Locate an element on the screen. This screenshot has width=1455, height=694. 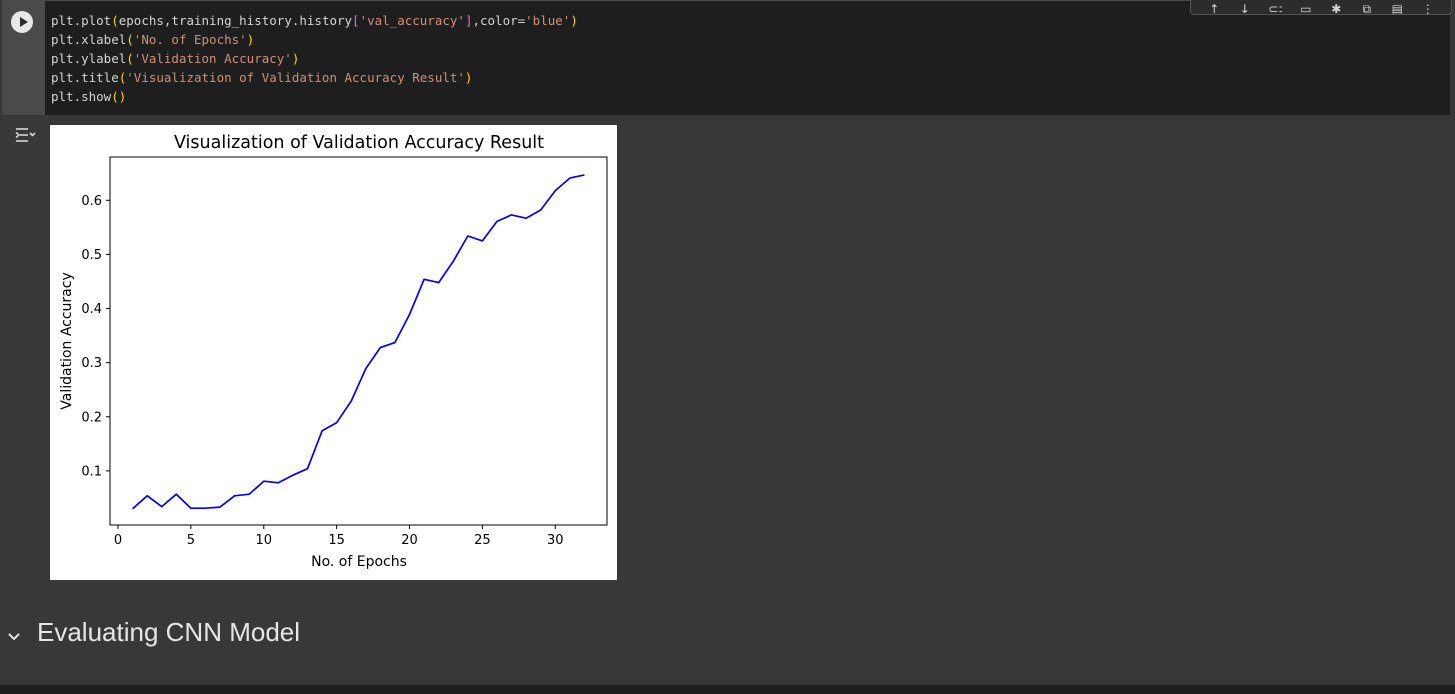
arrow-down-icon: ↓ is located at coordinates (1244, 9).